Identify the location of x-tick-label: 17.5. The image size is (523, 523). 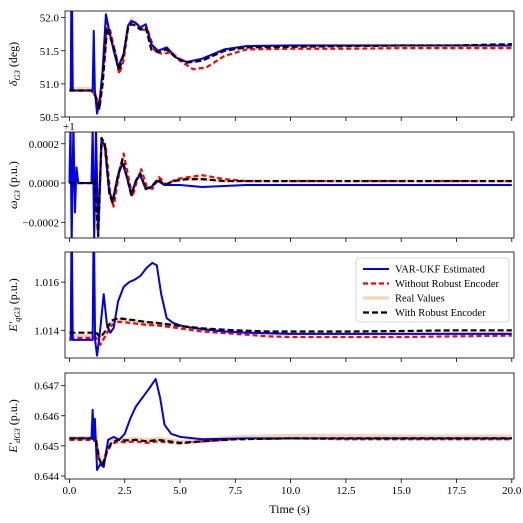
(457, 491).